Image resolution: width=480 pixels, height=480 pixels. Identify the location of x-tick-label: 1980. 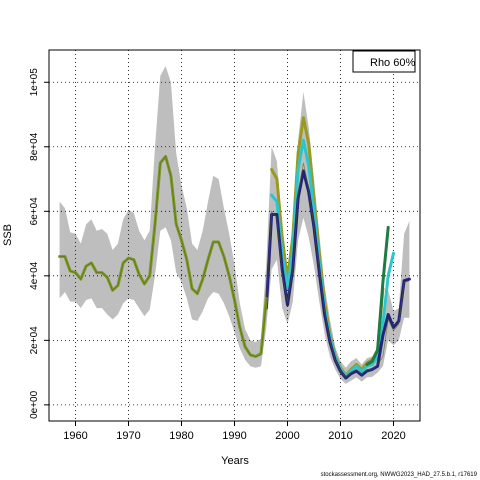
(181, 436).